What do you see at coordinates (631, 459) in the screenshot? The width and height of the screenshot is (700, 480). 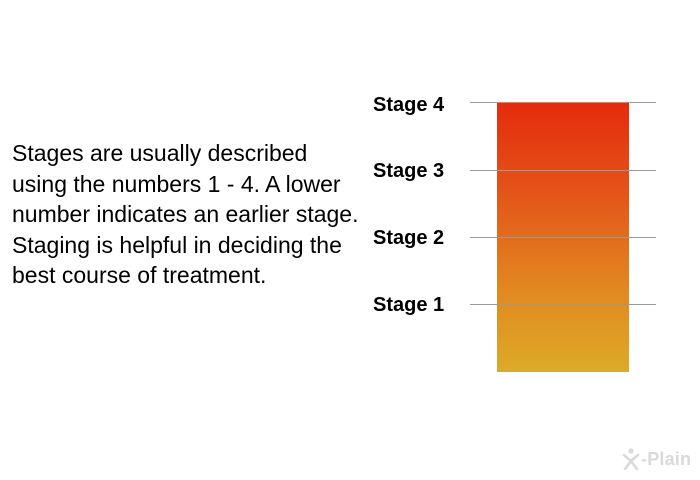 I see `x-plain-figure-icon` at bounding box center [631, 459].